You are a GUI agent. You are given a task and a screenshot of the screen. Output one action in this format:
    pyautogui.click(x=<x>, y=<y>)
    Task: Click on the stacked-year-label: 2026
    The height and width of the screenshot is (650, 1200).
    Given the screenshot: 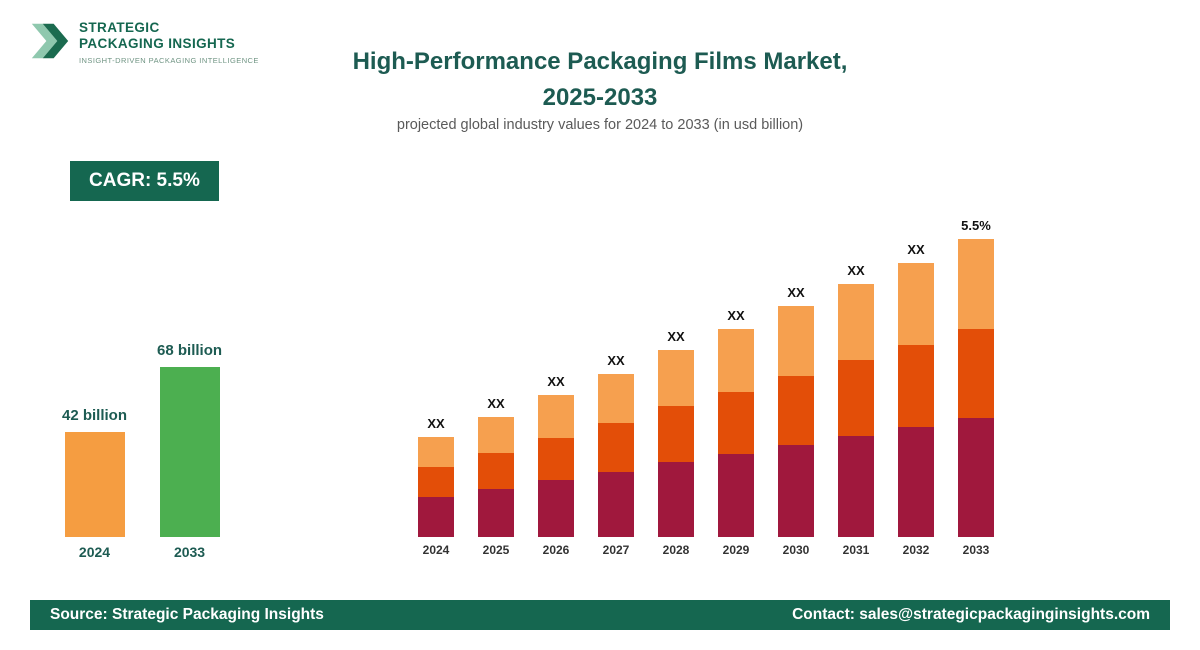 What is the action you would take?
    pyautogui.click(x=556, y=550)
    